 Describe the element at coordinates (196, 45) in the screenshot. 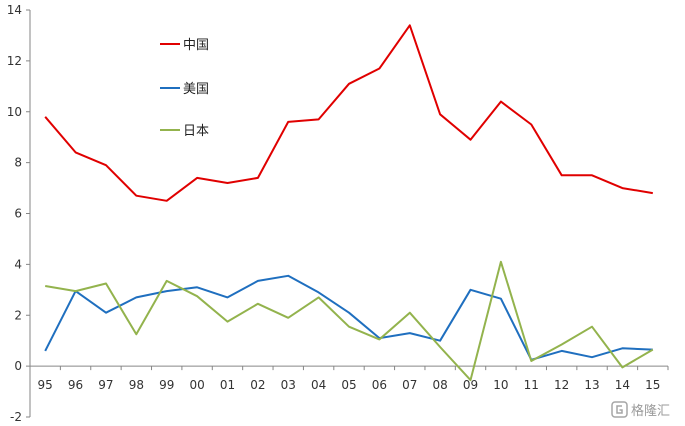

I see `legend-label: 中国` at that location.